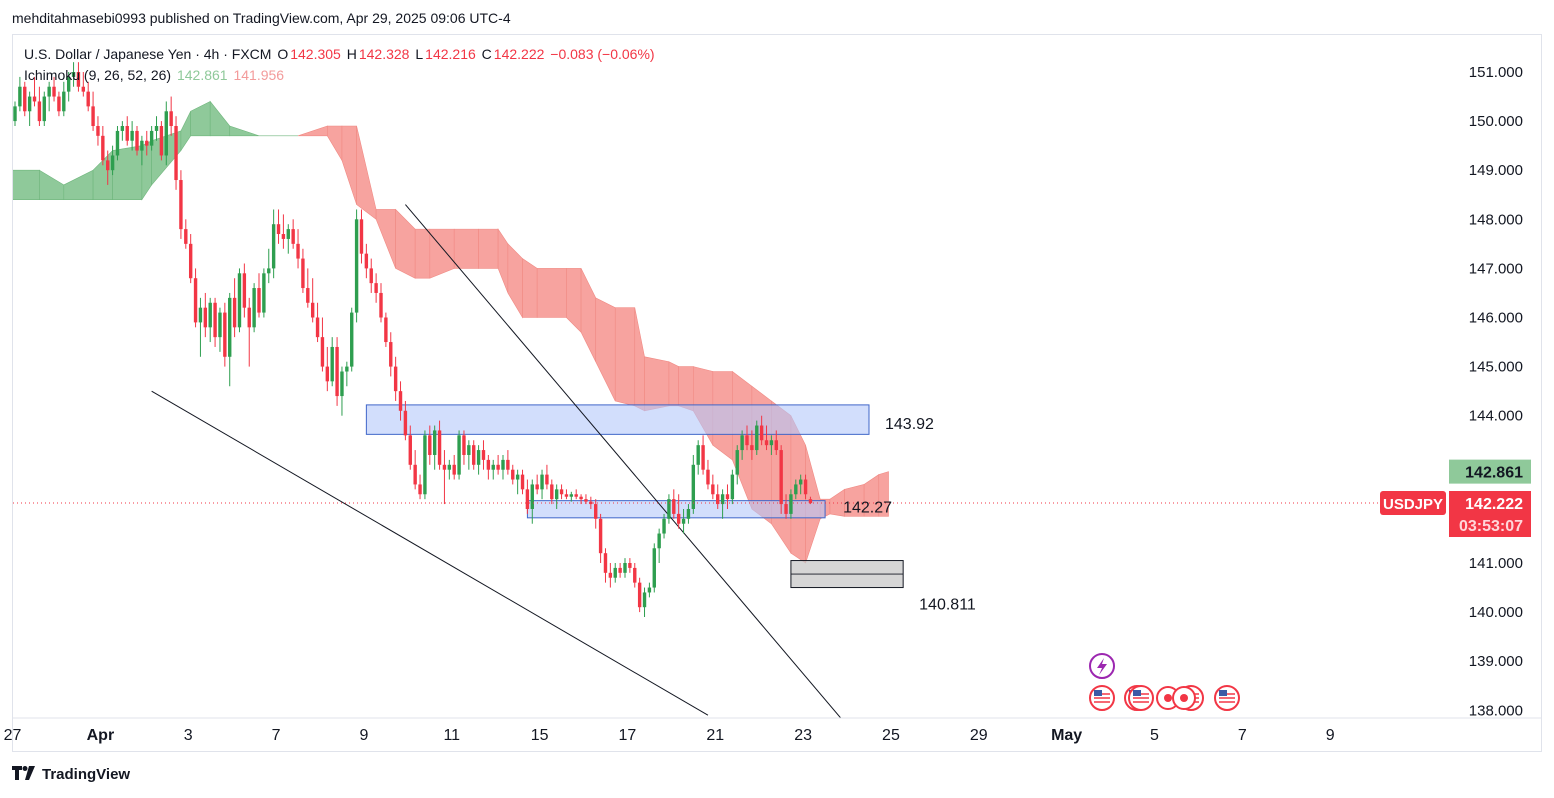 The image size is (1554, 798). What do you see at coordinates (259, 75) in the screenshot?
I see `indicator-value-b: 141.956` at bounding box center [259, 75].